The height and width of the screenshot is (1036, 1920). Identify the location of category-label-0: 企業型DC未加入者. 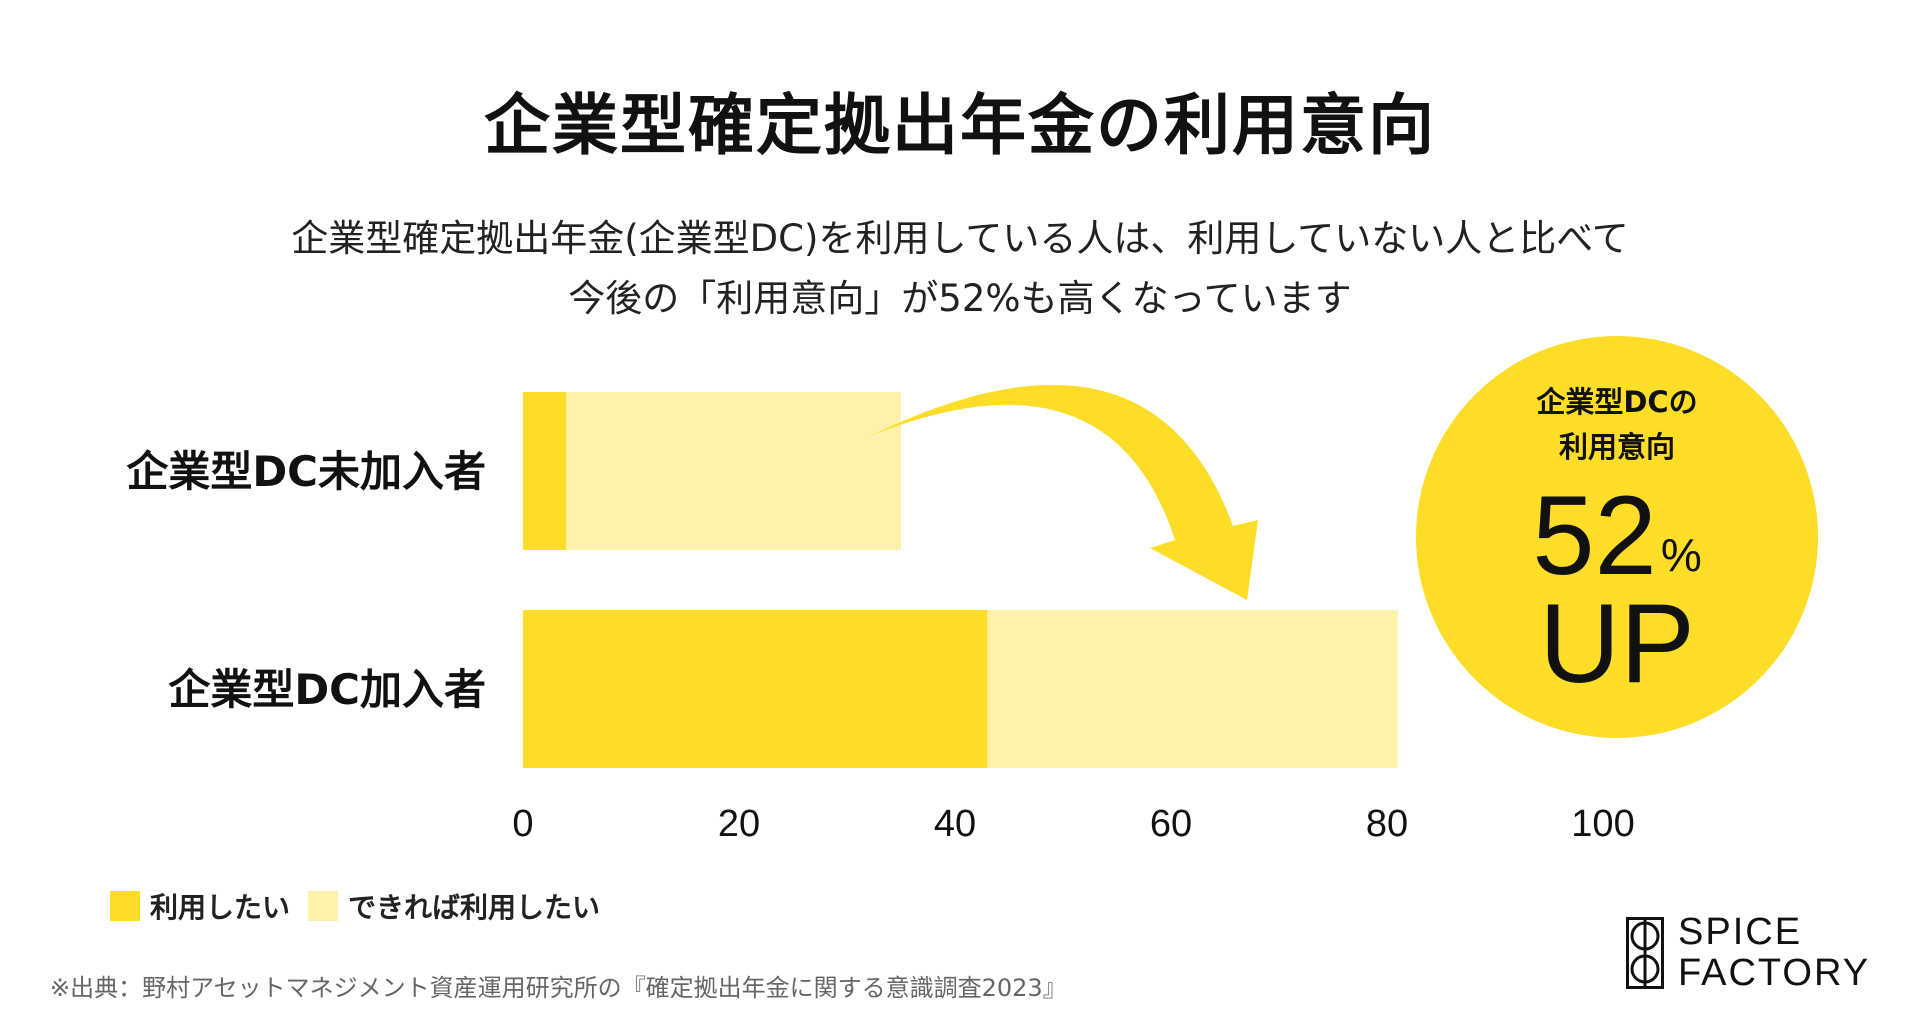
(306, 471).